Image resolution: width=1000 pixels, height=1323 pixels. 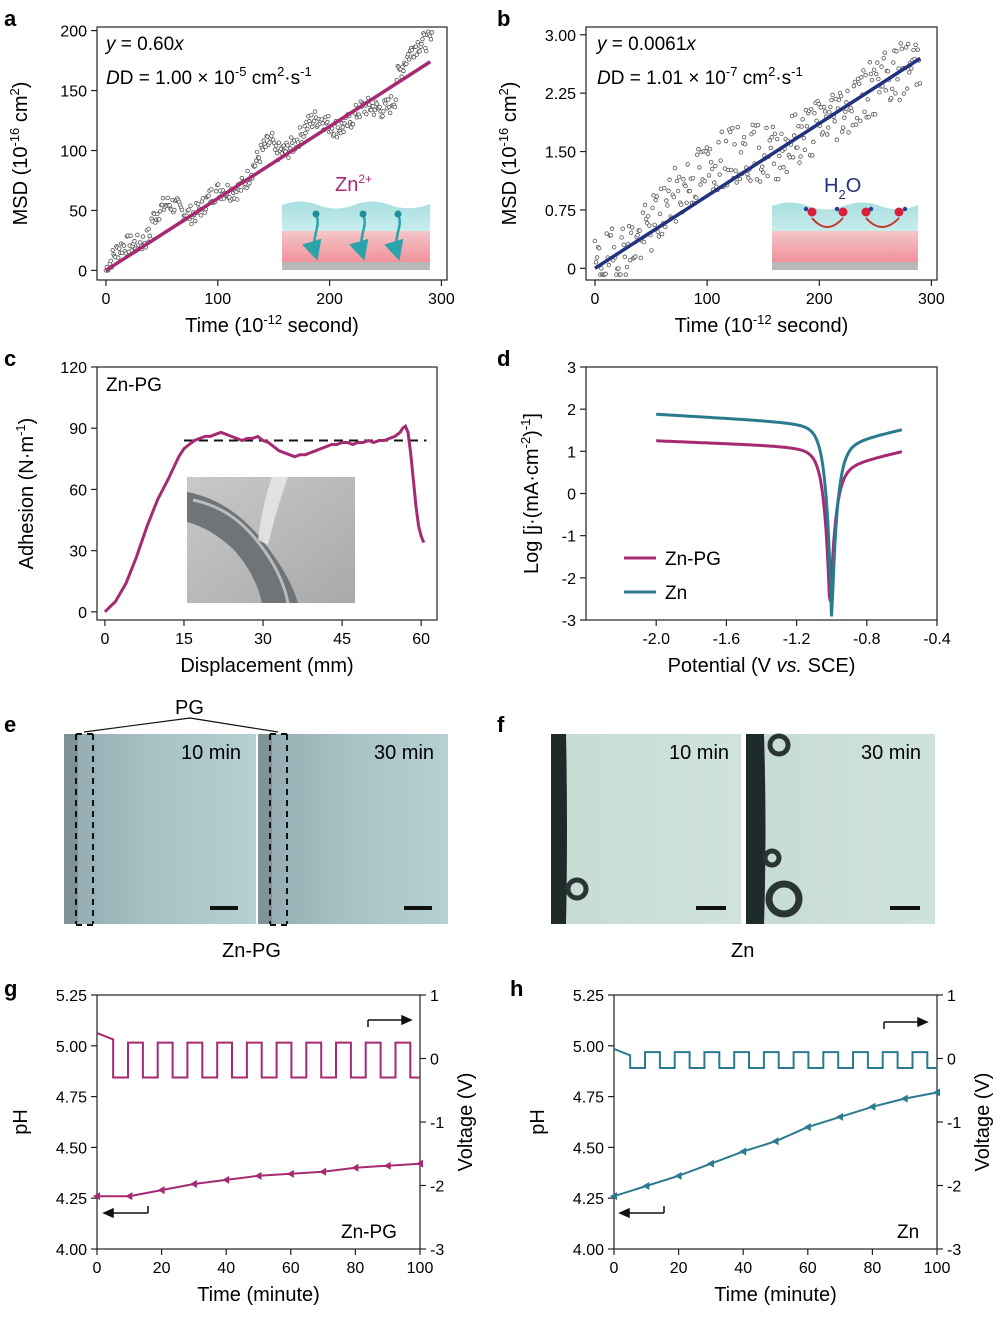 I want to click on d-xtick-label: -0.4, so click(x=937, y=639).